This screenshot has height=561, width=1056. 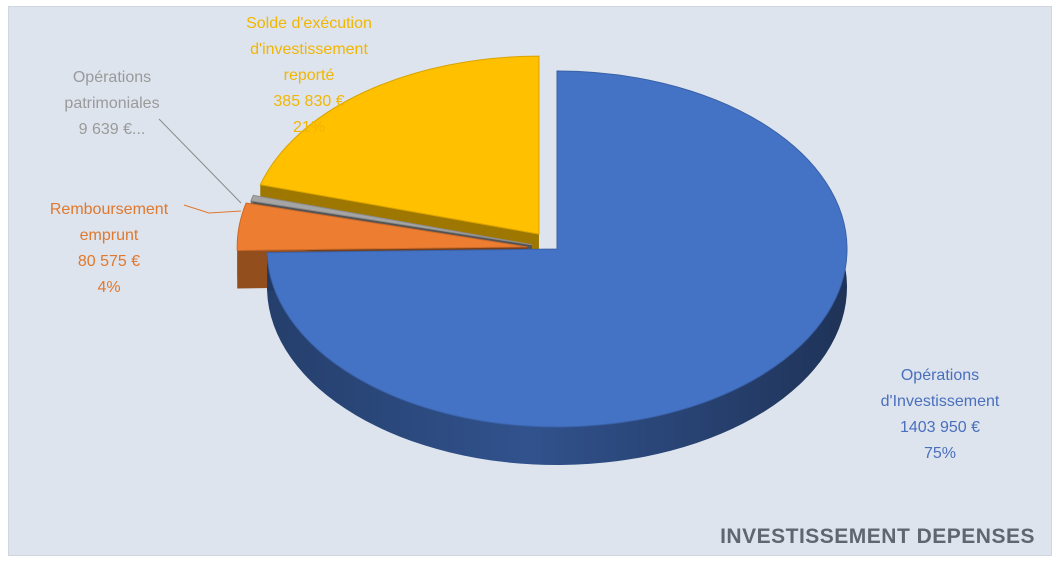 I want to click on slice-value: 1403 950 €, so click(x=940, y=427).